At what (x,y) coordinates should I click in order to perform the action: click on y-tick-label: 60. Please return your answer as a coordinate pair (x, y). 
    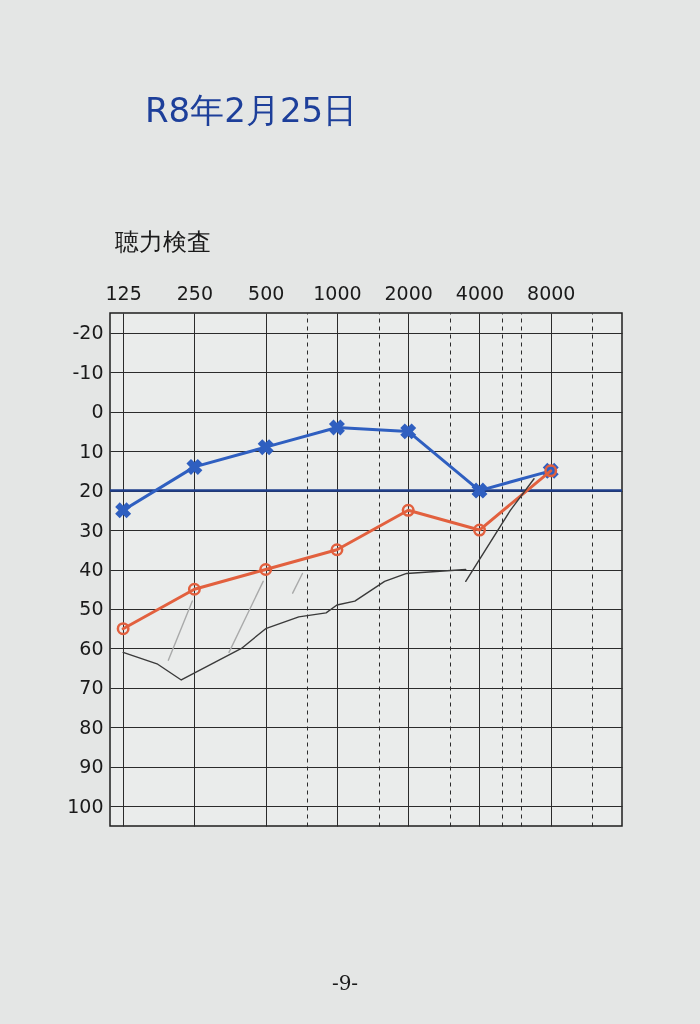
    Looking at the image, I should click on (91, 647).